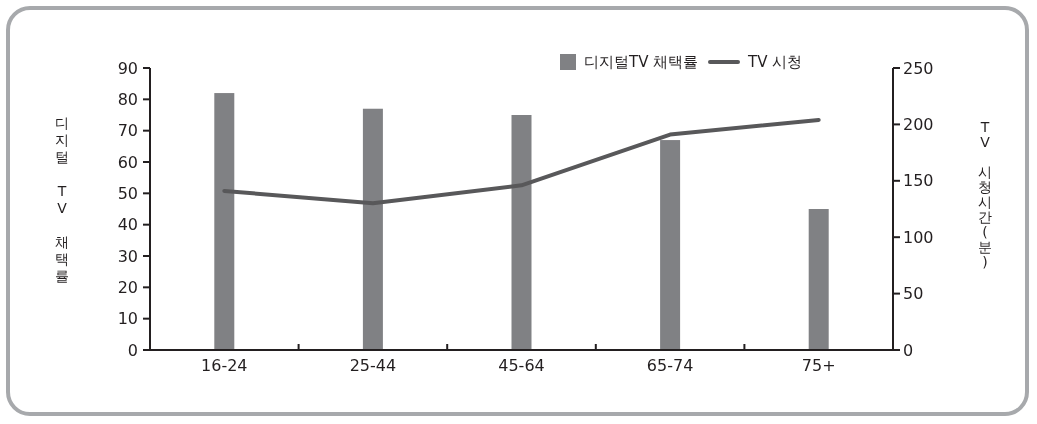 The width and height of the screenshot is (1037, 424). What do you see at coordinates (918, 181) in the screenshot?
I see `y2-tick-label: 150` at bounding box center [918, 181].